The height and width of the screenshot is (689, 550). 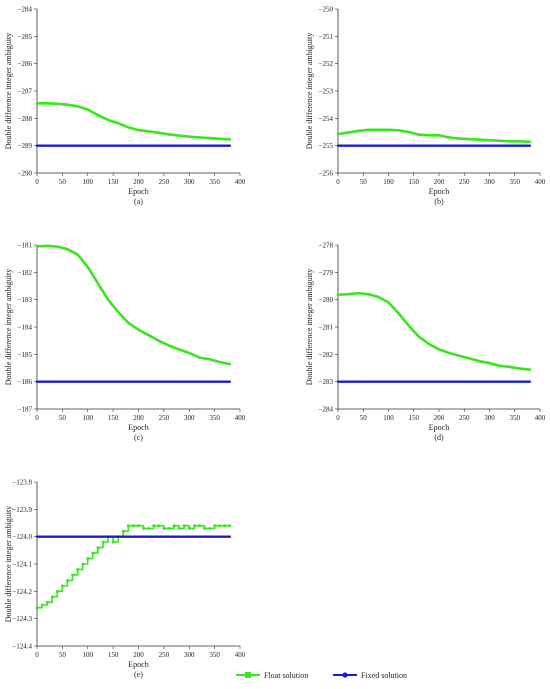 What do you see at coordinates (326, 92) in the screenshot?
I see `y-tick-label: −253` at bounding box center [326, 92].